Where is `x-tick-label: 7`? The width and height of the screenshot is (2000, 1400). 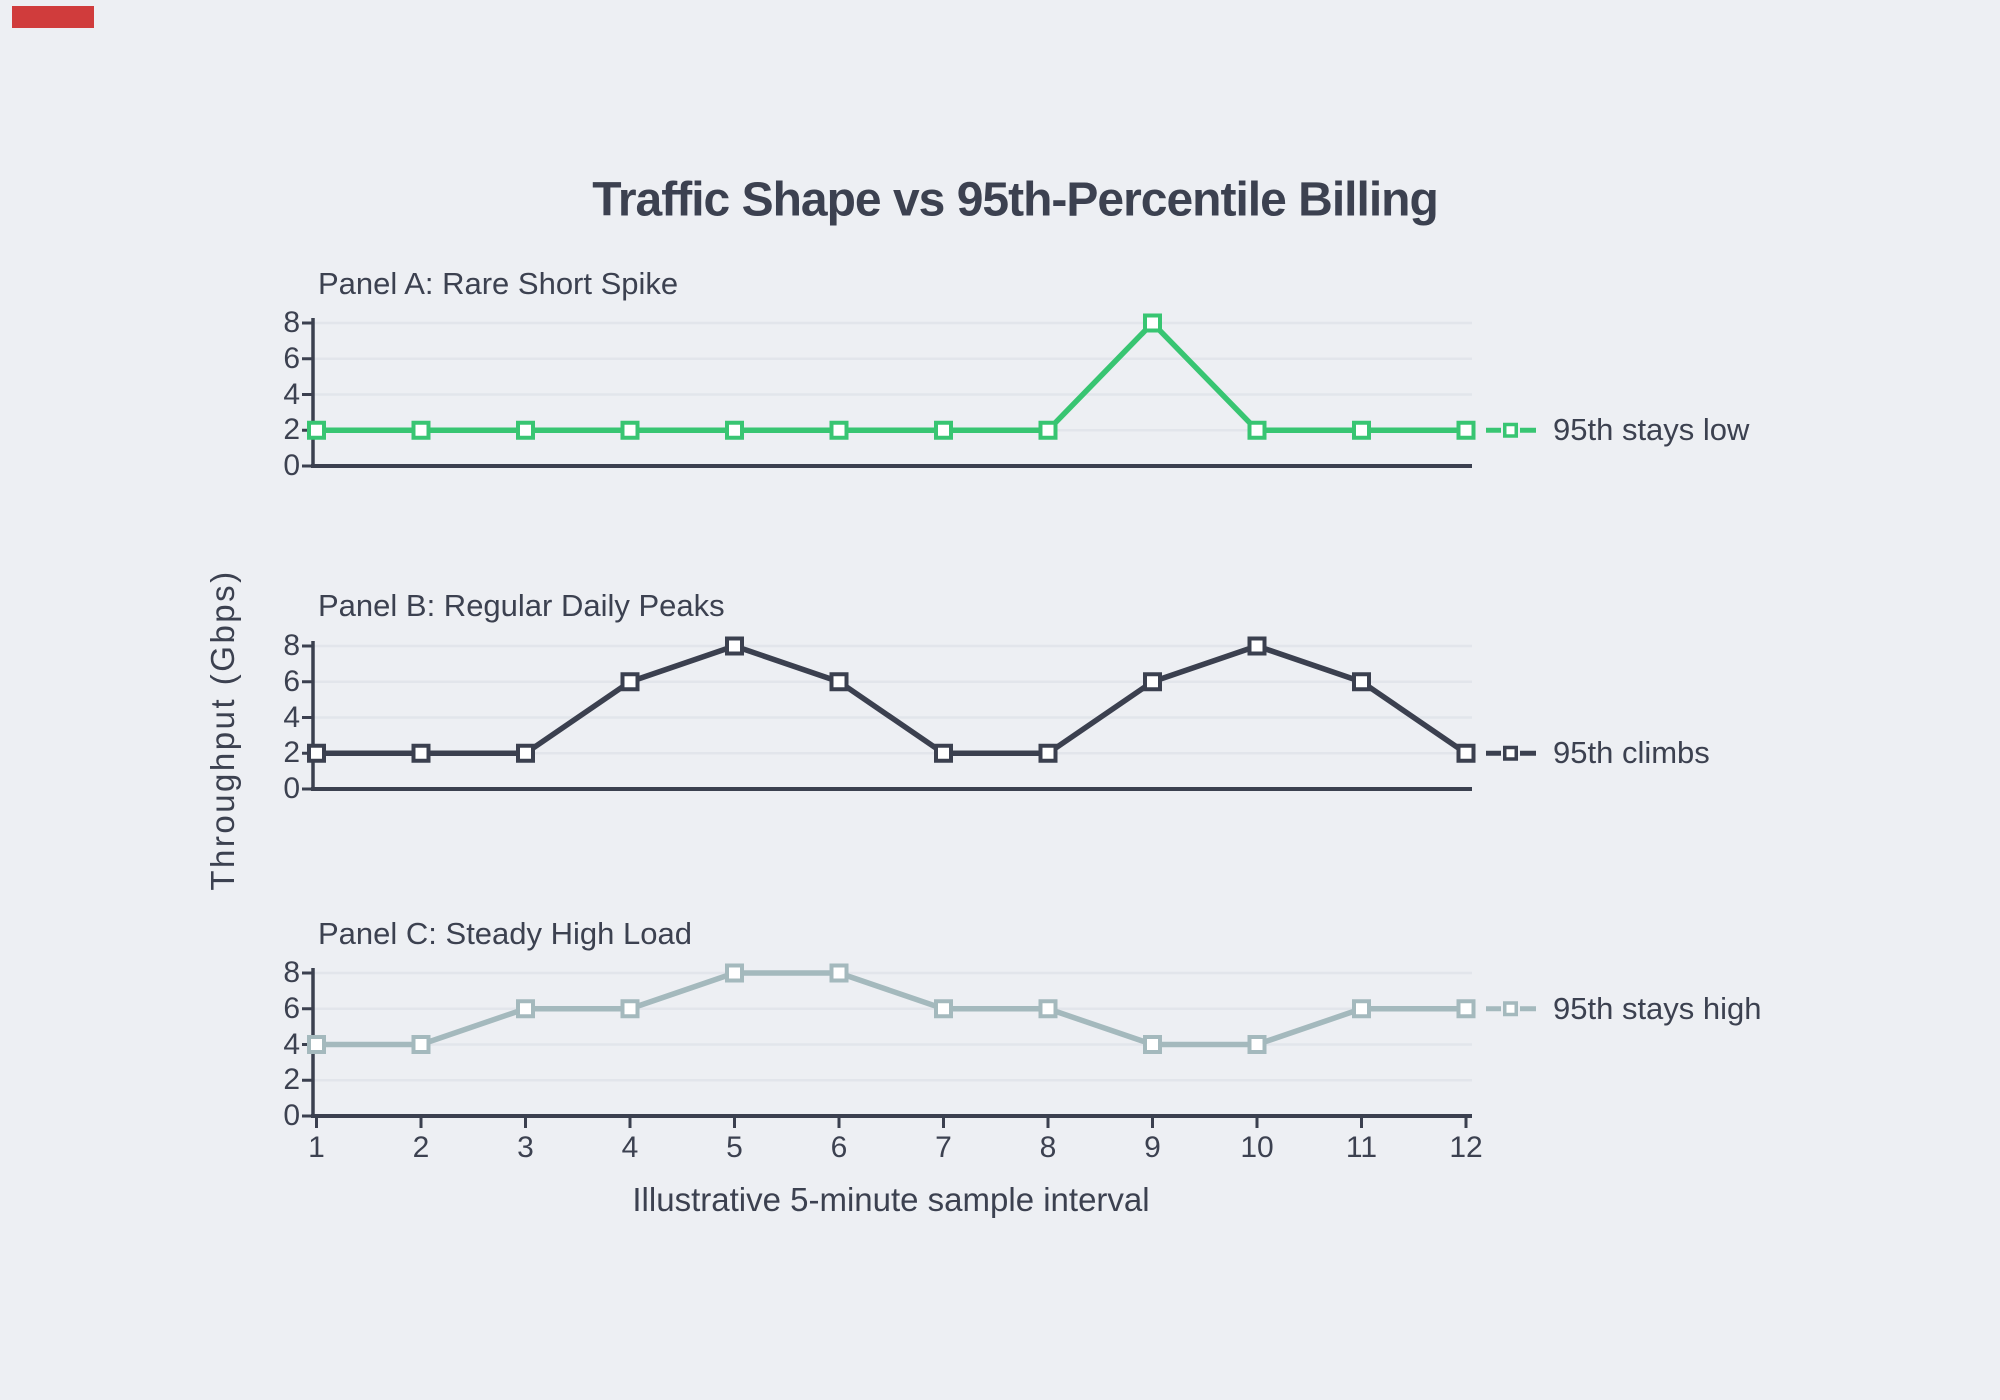
x-tick-label: 7 is located at coordinates (943, 1147).